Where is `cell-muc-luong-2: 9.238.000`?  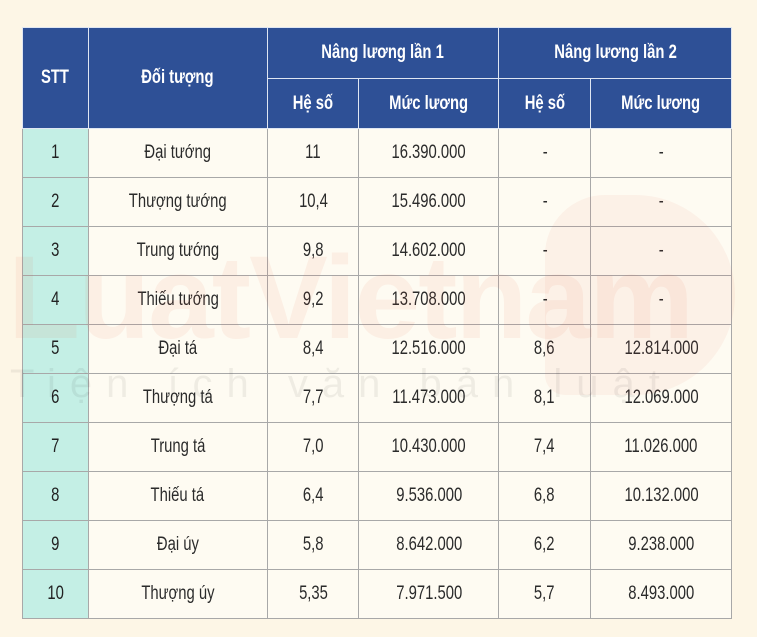
cell-muc-luong-2: 9.238.000 is located at coordinates (661, 545).